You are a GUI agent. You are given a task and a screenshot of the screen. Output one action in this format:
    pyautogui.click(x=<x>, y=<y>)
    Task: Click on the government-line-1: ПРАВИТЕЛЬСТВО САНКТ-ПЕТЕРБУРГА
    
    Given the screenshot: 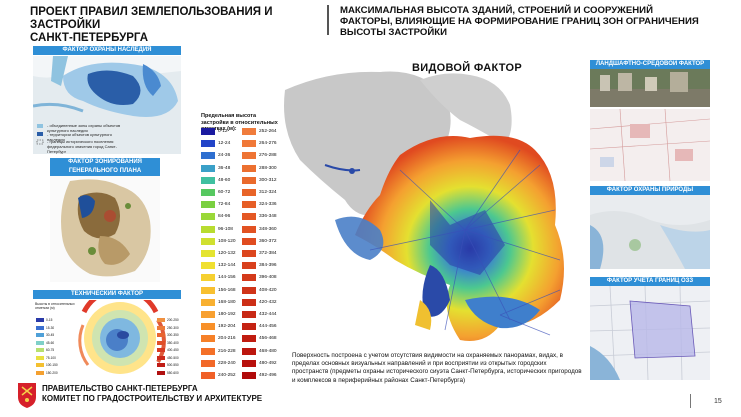 What is the action you would take?
    pyautogui.click(x=120, y=388)
    